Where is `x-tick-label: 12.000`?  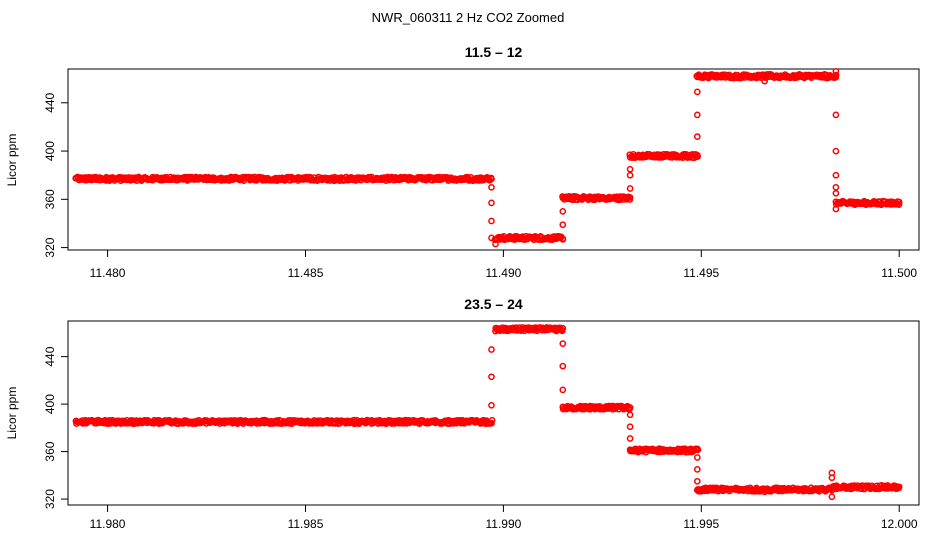
x-tick-label: 12.000 is located at coordinates (899, 524).